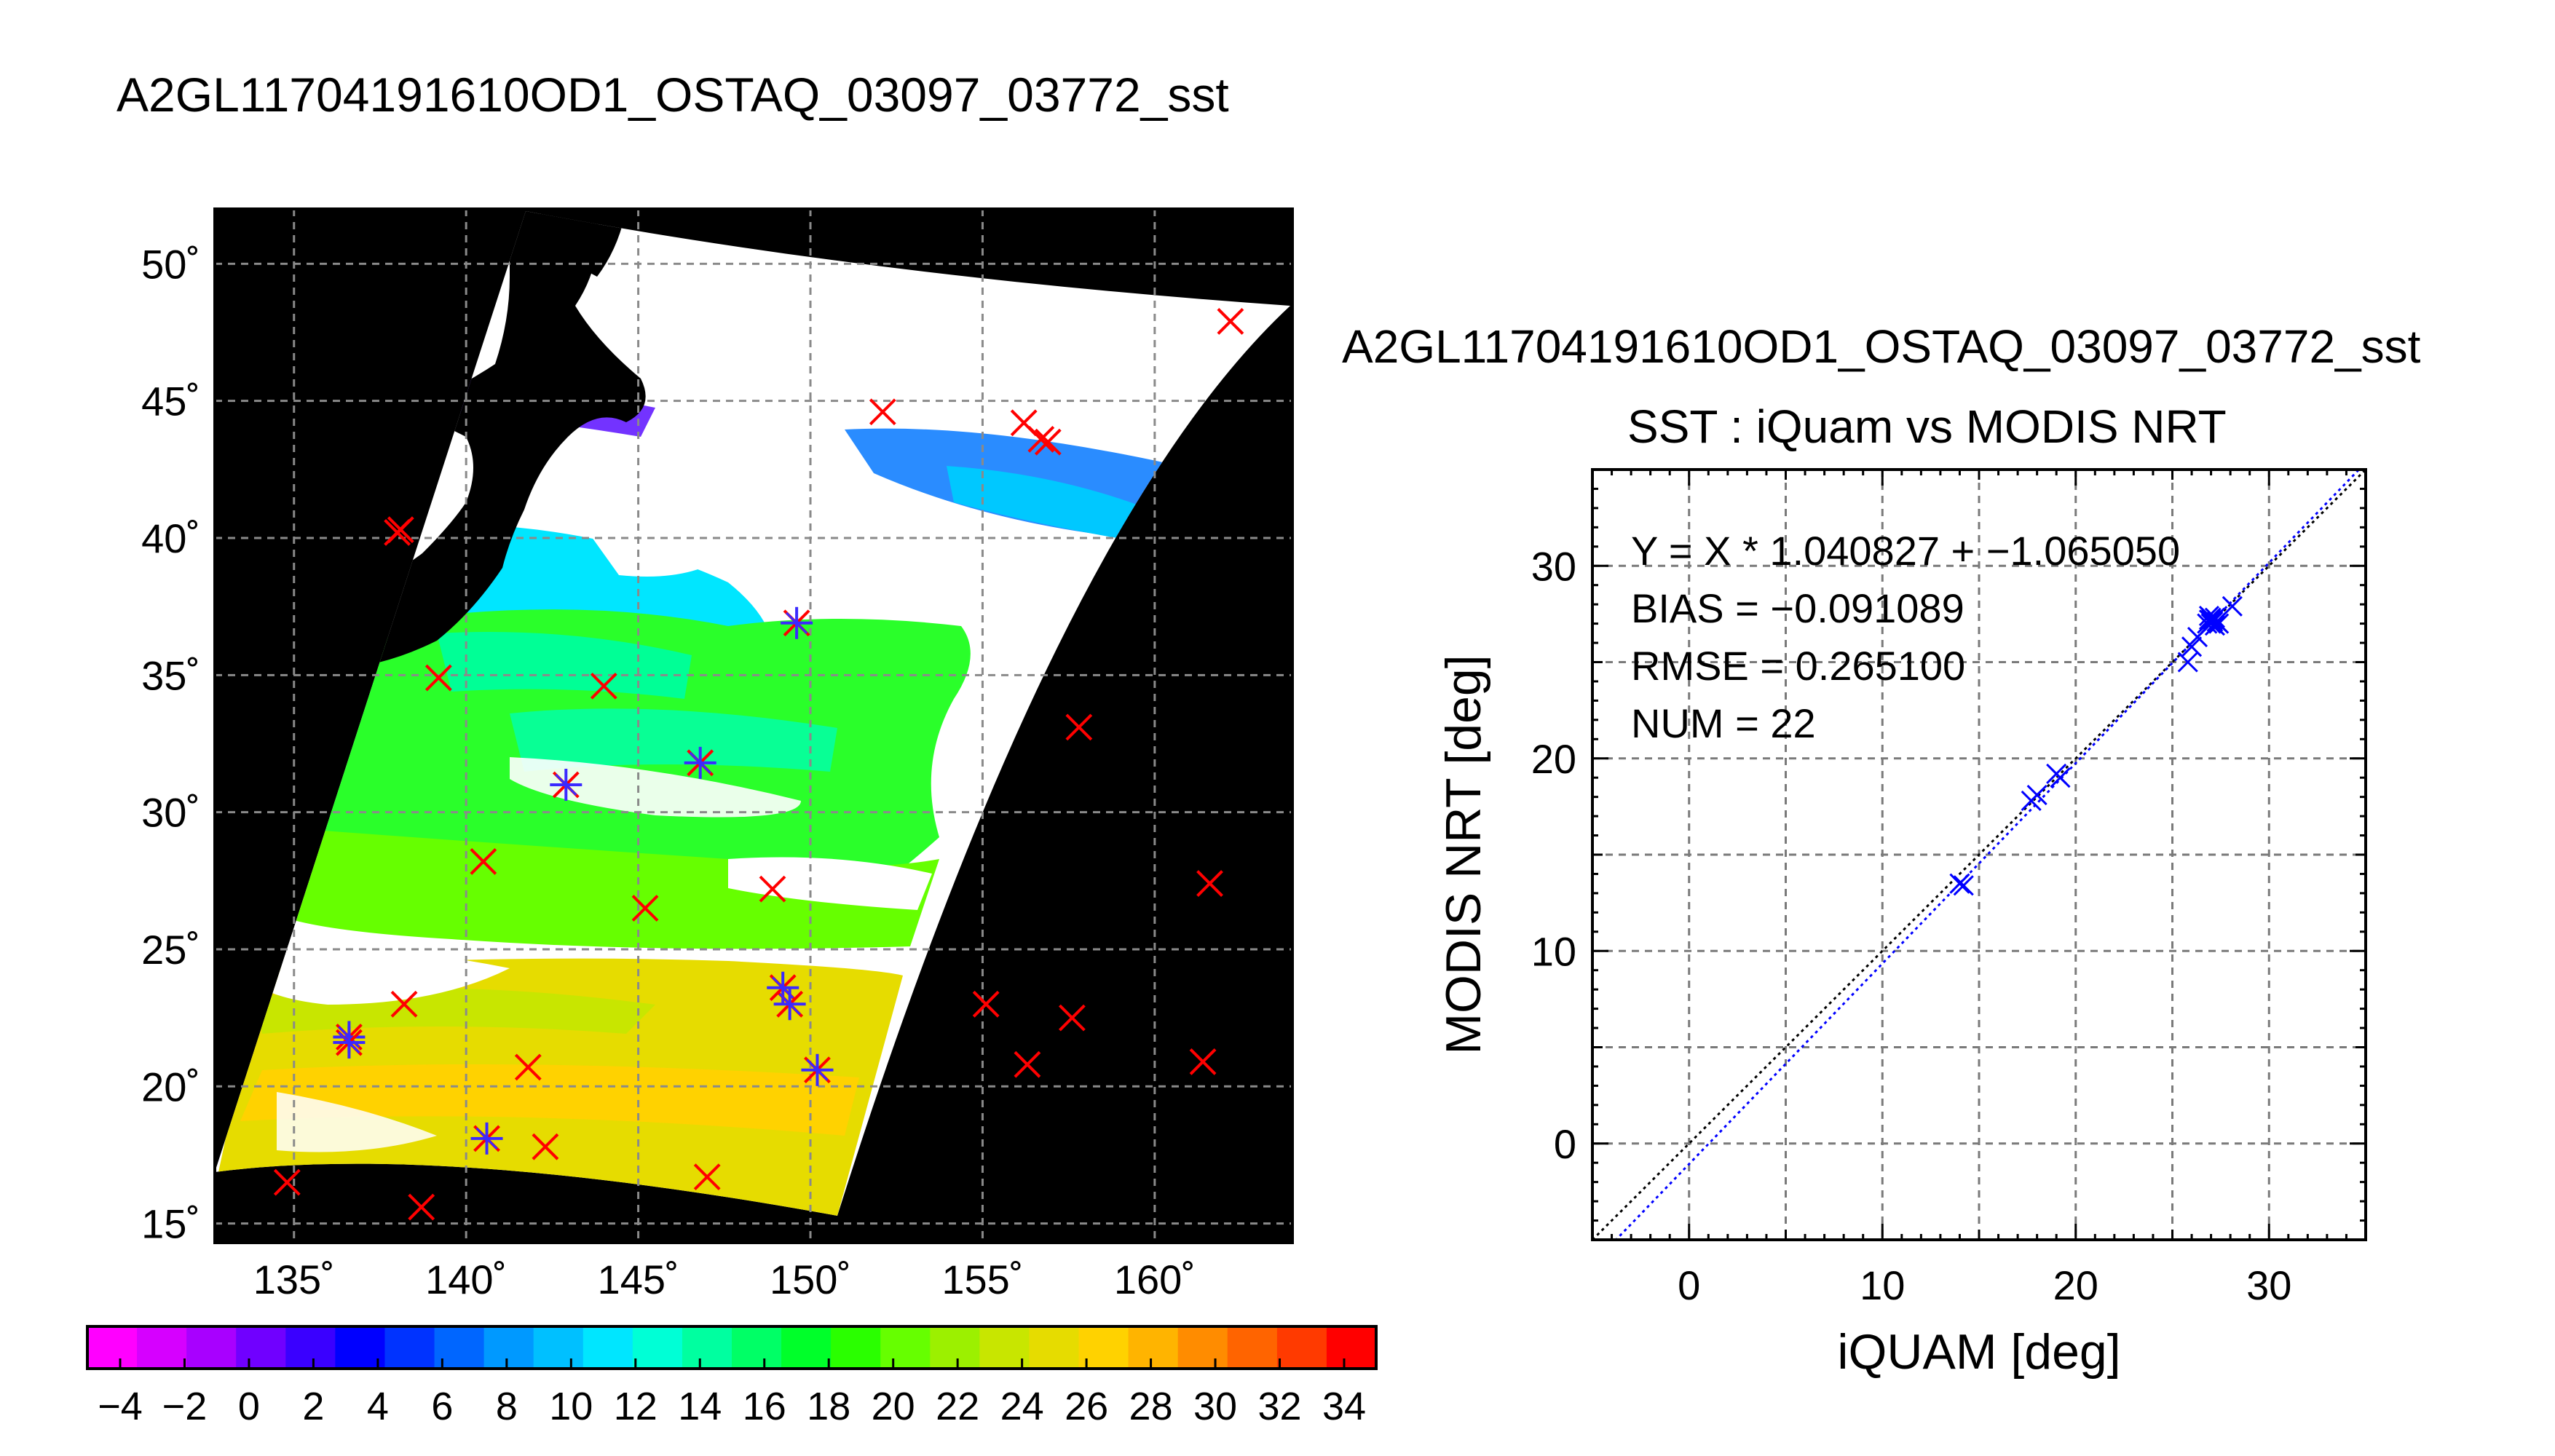 This screenshot has width=2555, height=1456. What do you see at coordinates (700, 1406) in the screenshot?
I see `colorbar-tick-label: 14` at bounding box center [700, 1406].